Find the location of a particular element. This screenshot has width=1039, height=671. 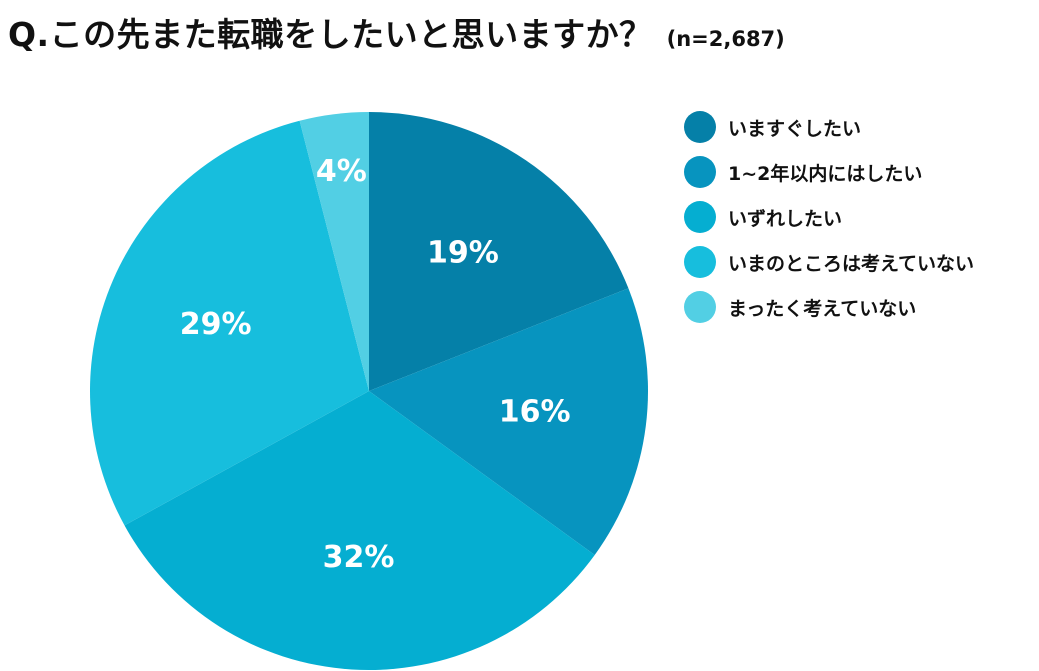

legend-item-1: いますぐしたい is located at coordinates (829, 127).